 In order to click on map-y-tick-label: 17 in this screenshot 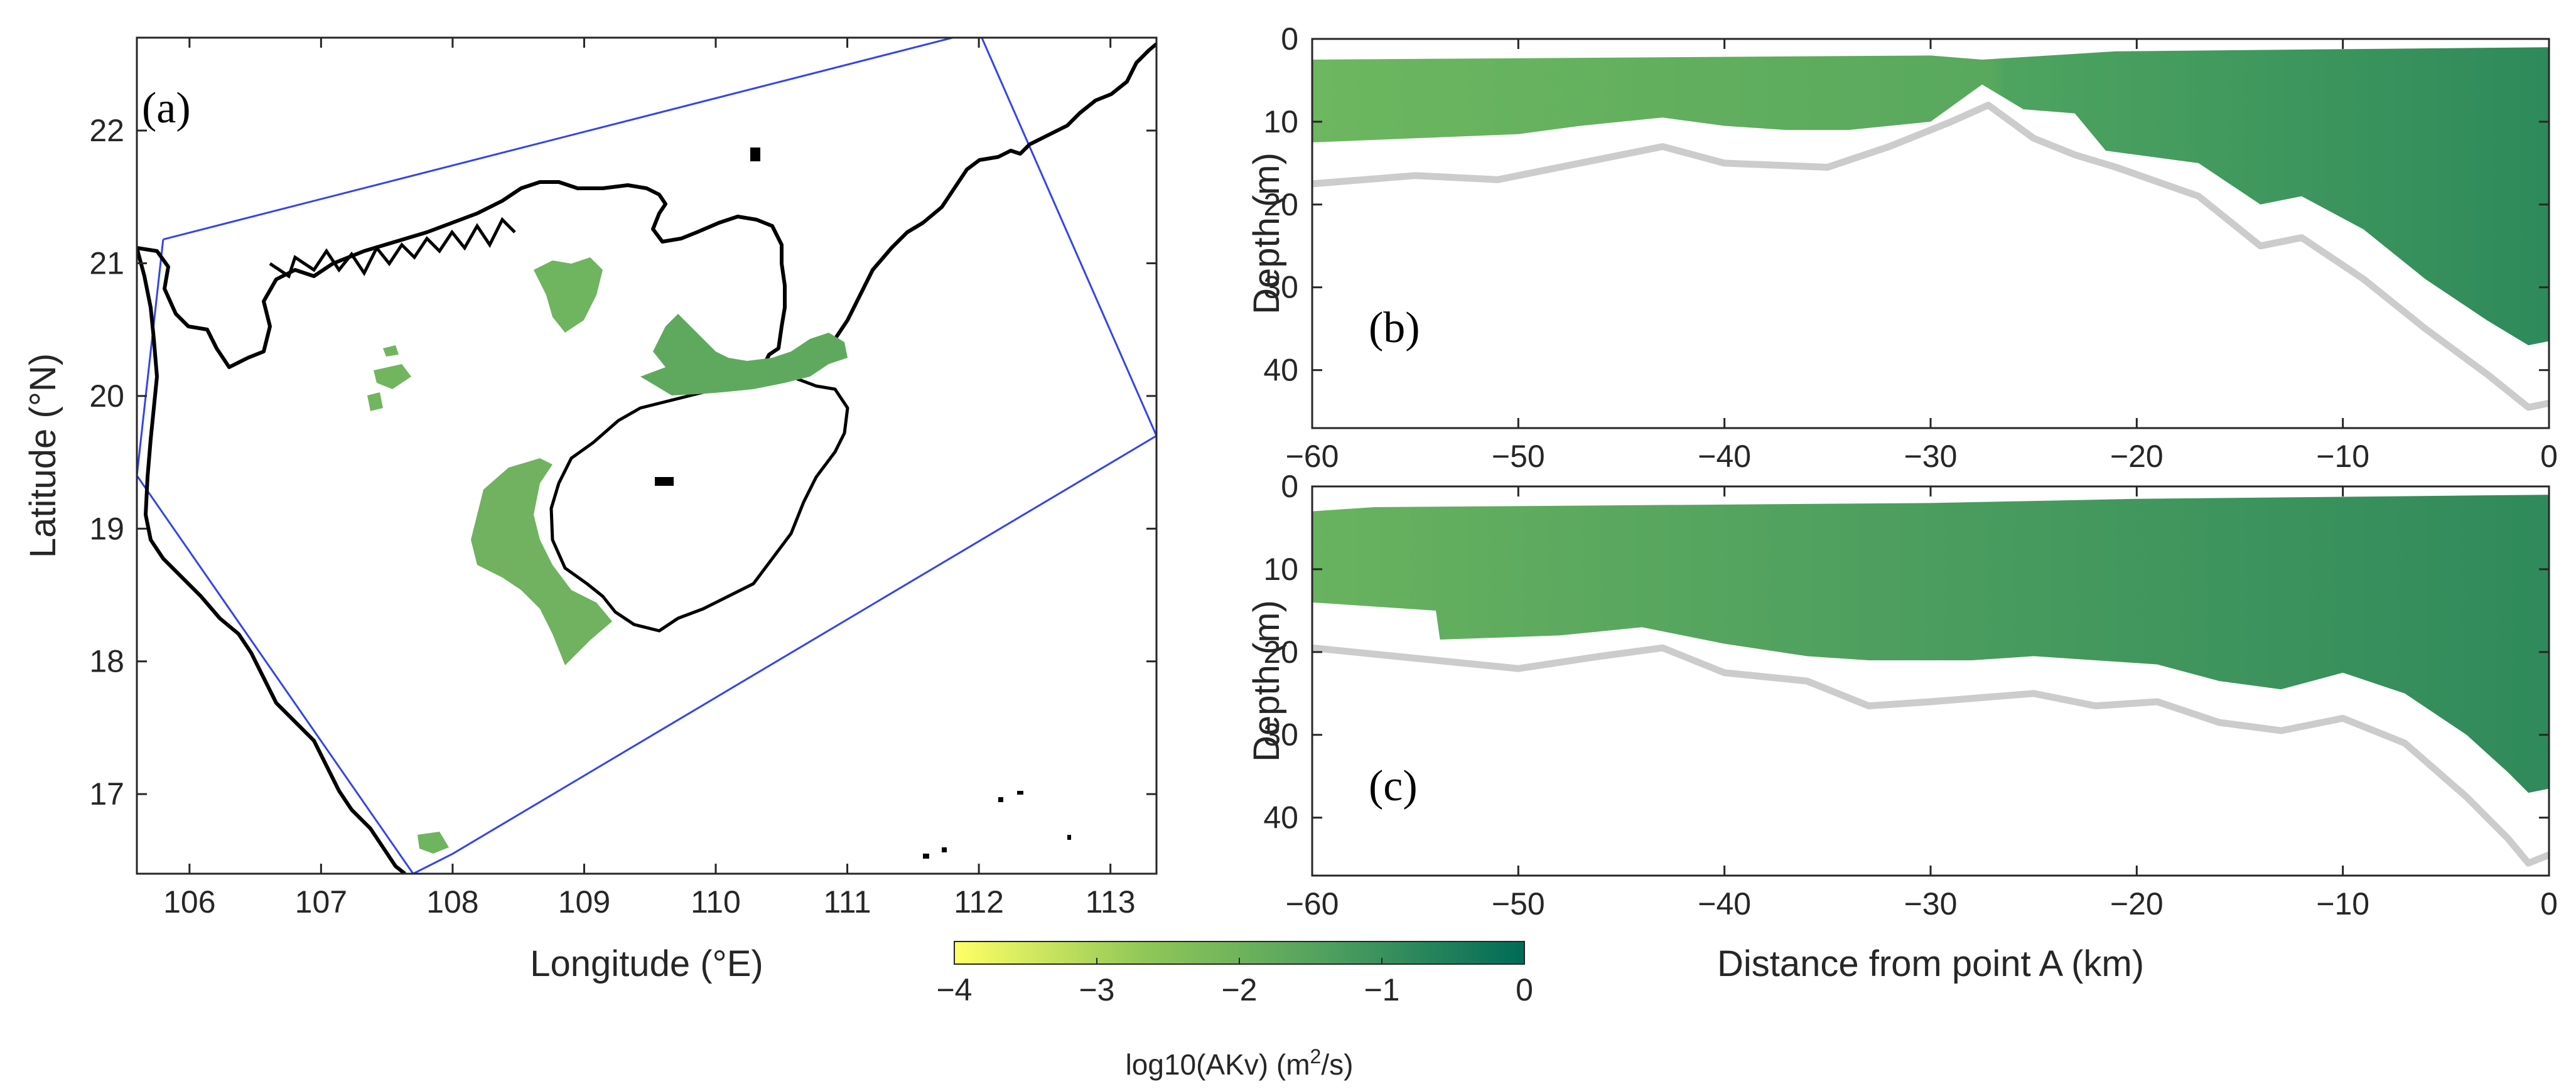, I will do `click(106, 794)`.